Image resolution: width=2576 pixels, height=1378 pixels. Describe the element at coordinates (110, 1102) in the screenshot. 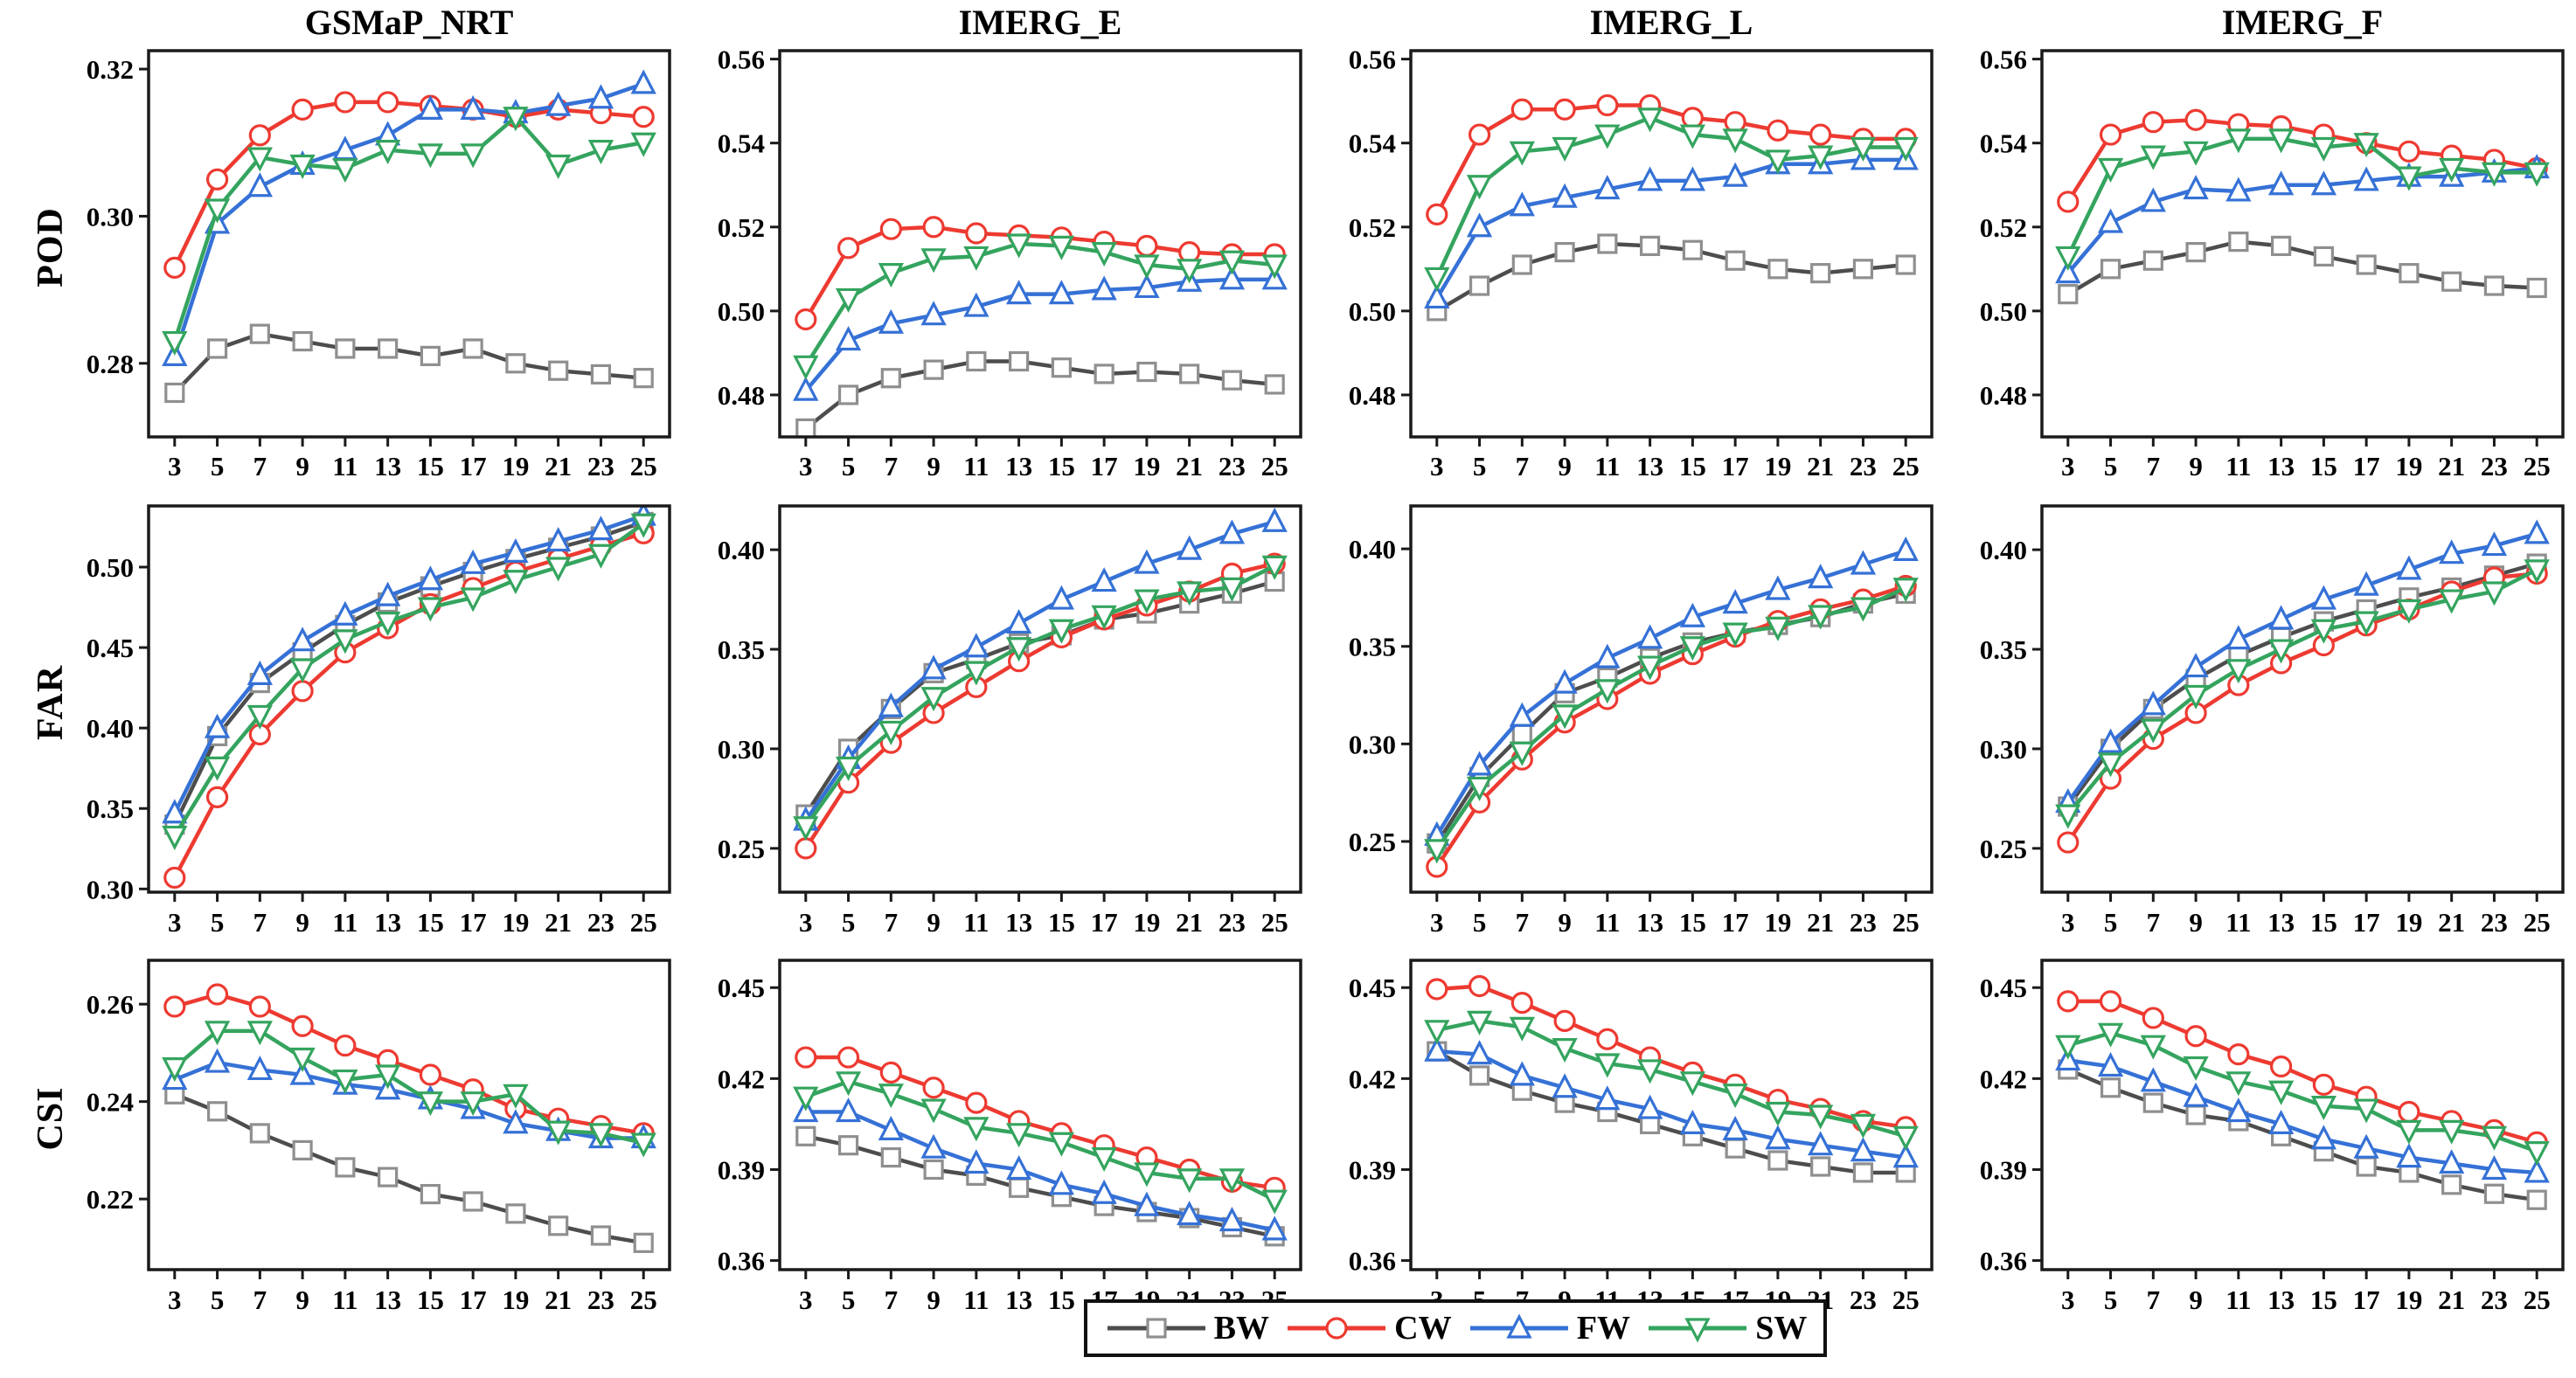

I see `svg-text: 0.24` at that location.